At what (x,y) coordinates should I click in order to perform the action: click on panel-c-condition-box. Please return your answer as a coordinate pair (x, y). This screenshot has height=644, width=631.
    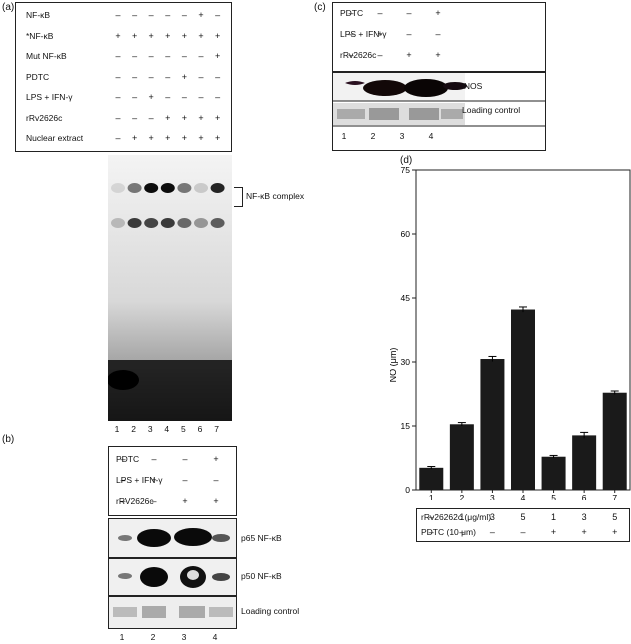
    Looking at the image, I should click on (439, 37).